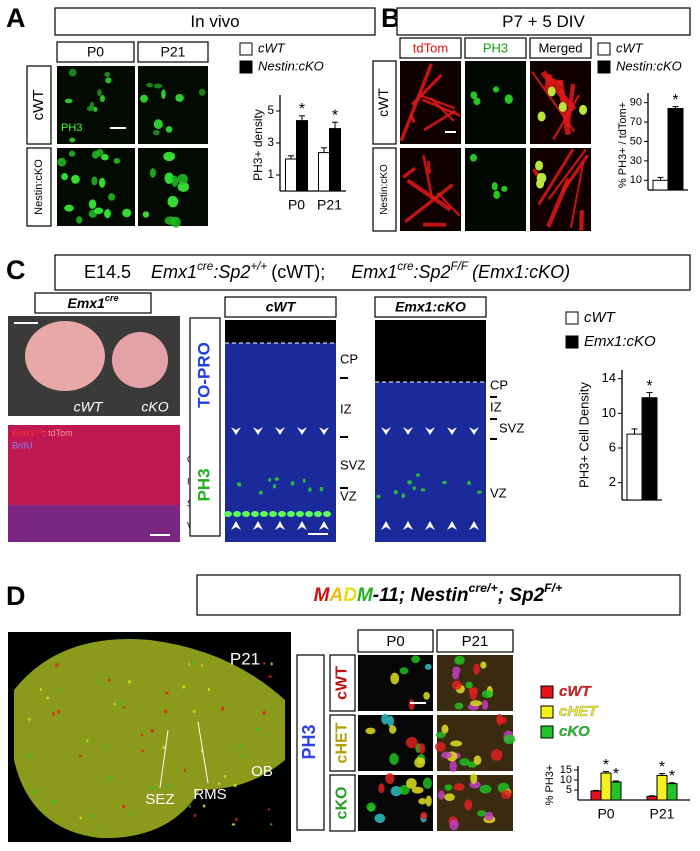  Describe the element at coordinates (612, 446) in the screenshot. I see `y-tick-label: 6` at that location.